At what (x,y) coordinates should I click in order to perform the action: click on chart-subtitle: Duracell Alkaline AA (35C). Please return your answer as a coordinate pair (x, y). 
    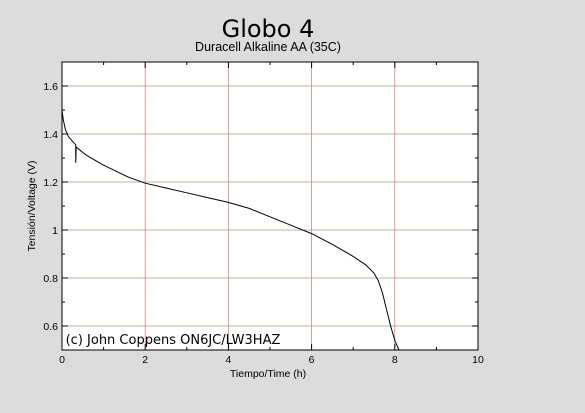
    Looking at the image, I should click on (268, 47).